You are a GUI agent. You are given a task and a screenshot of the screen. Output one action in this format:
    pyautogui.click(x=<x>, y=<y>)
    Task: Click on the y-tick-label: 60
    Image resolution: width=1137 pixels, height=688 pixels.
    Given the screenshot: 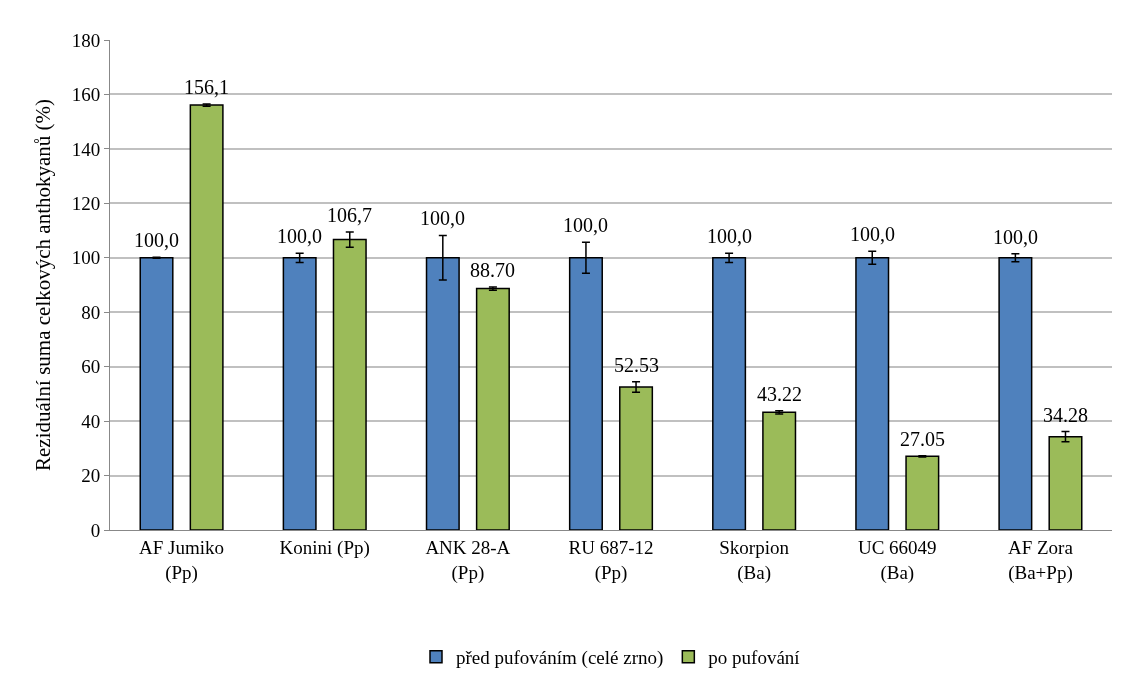 What is the action you would take?
    pyautogui.click(x=91, y=367)
    